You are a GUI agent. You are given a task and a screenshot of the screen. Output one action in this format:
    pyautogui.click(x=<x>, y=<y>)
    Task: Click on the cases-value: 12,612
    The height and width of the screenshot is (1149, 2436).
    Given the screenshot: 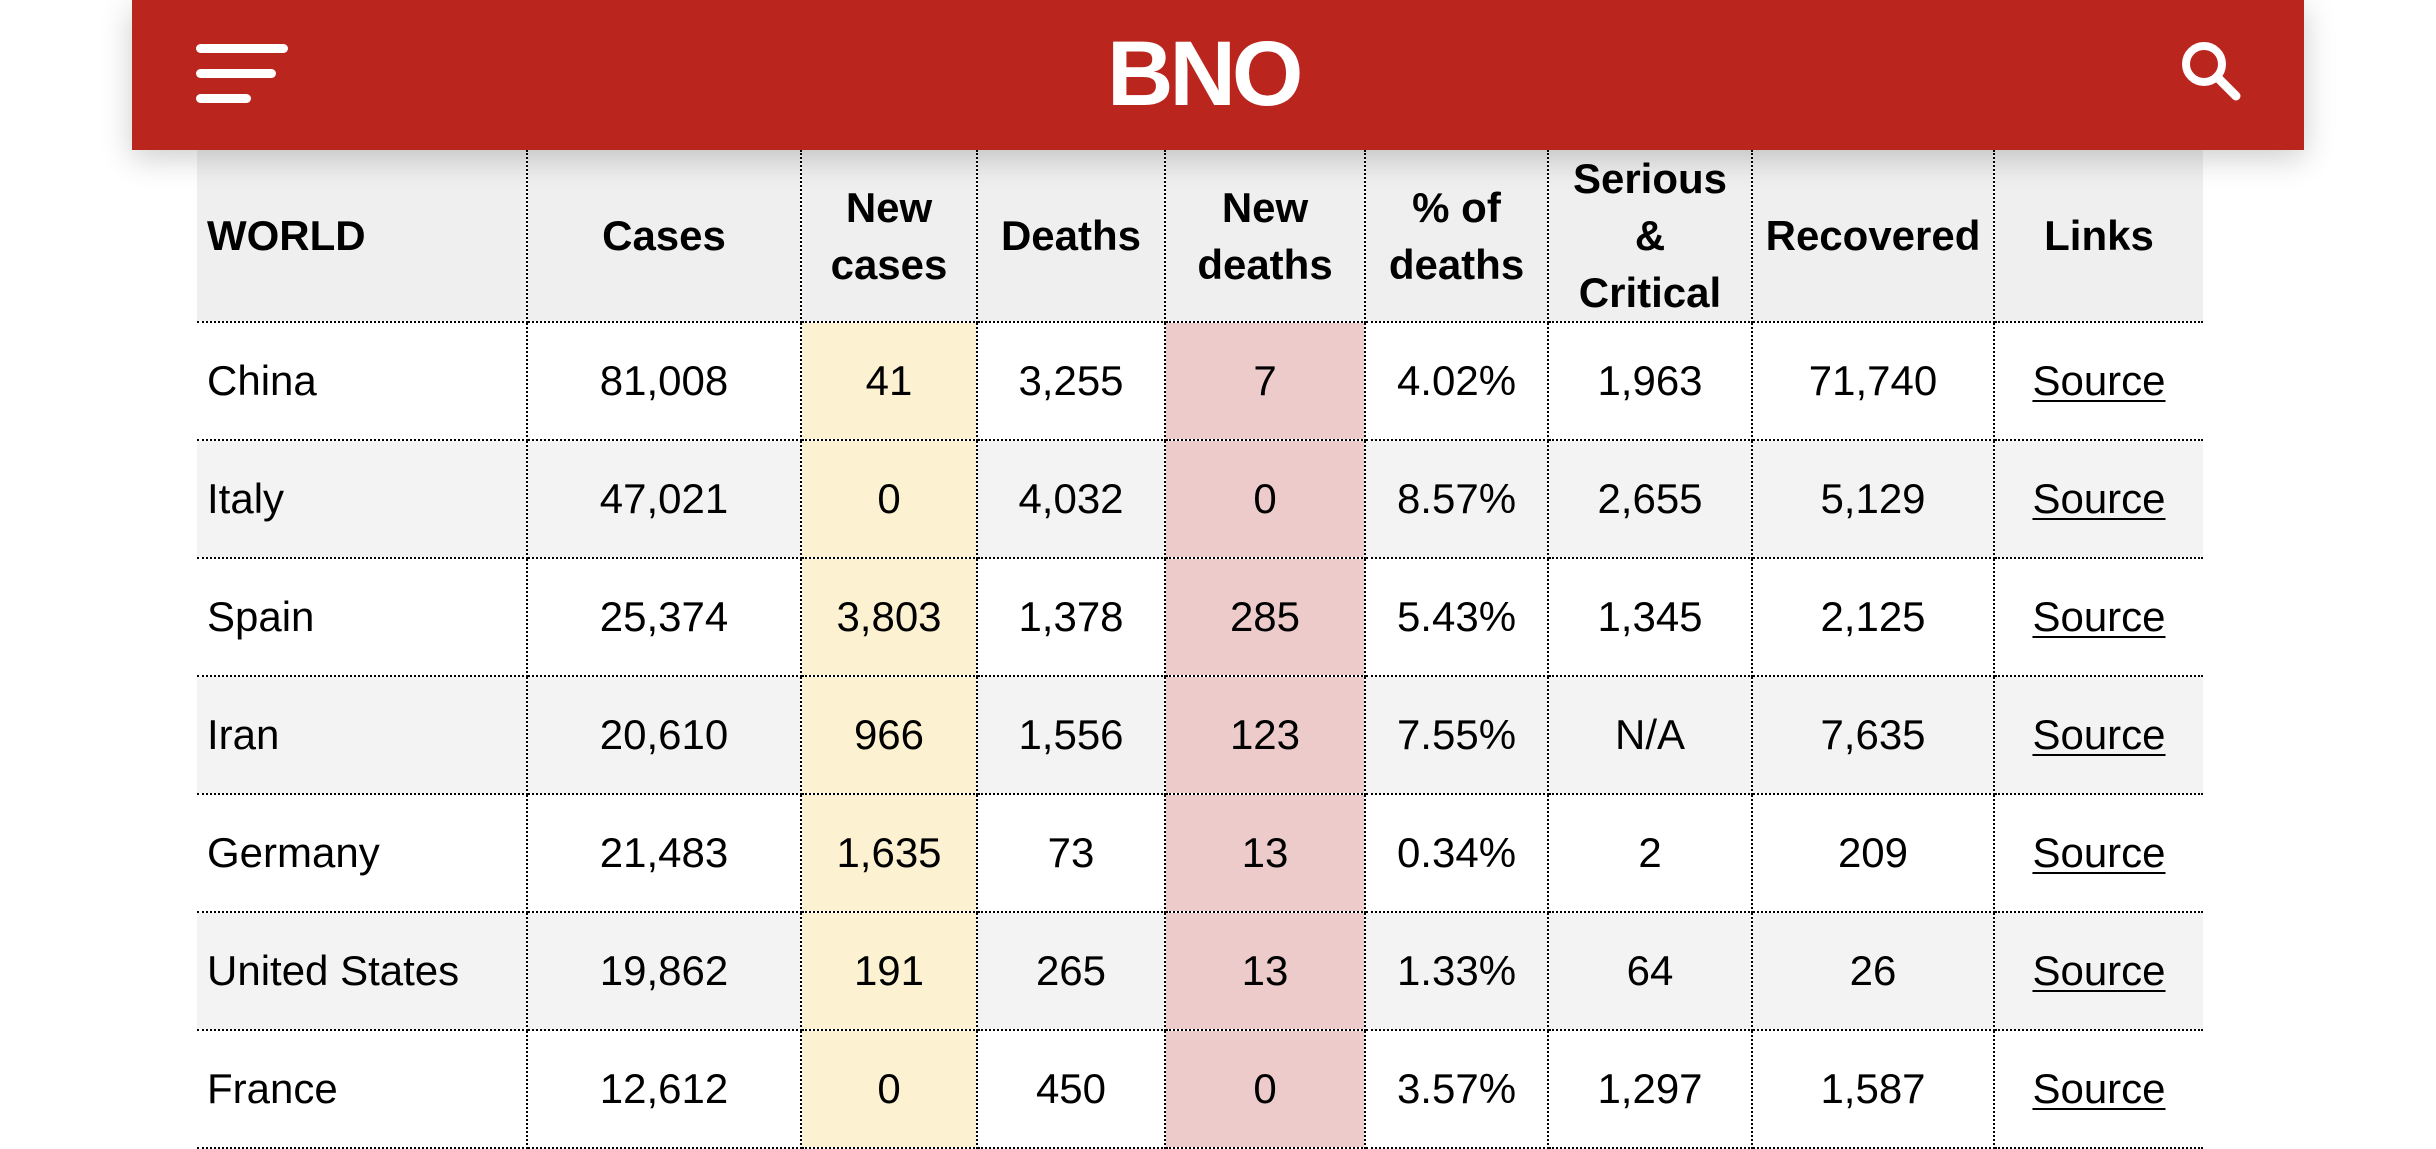 What is the action you would take?
    pyautogui.click(x=664, y=1089)
    